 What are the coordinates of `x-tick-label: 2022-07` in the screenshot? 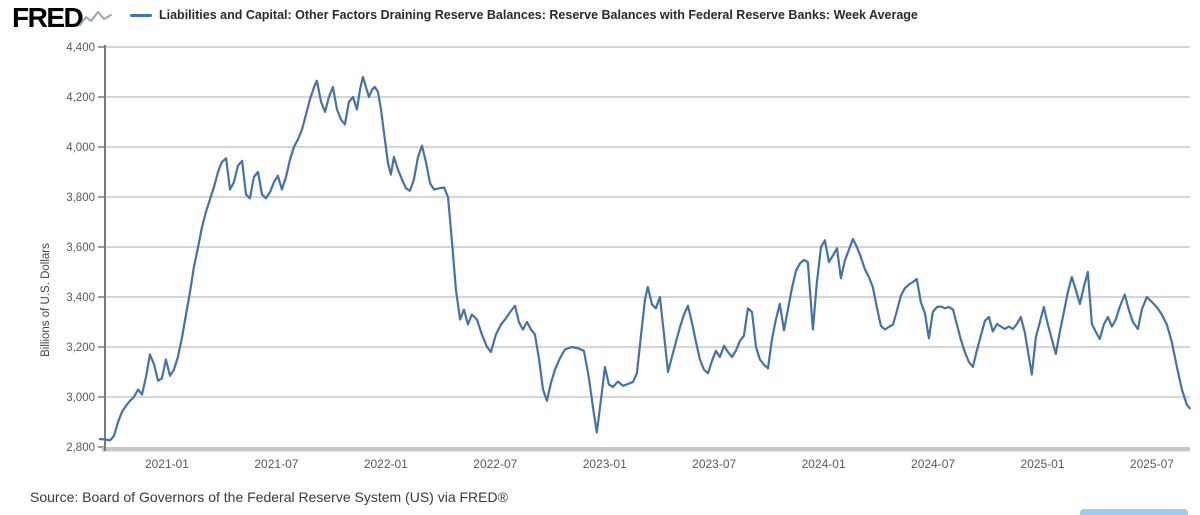 It's located at (495, 464).